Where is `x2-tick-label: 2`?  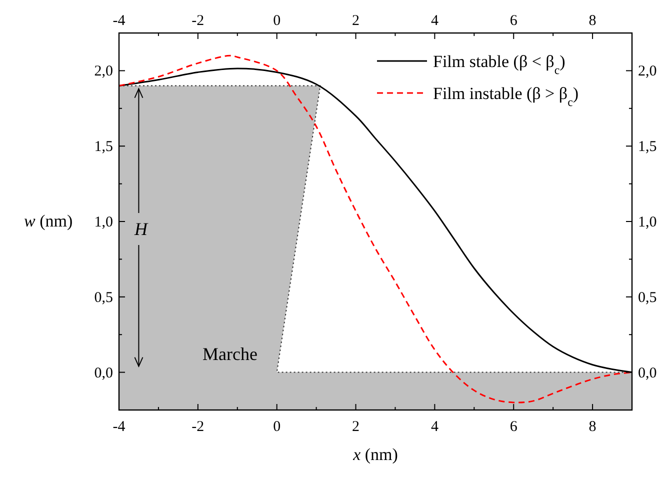
x2-tick-label: 2 is located at coordinates (356, 427).